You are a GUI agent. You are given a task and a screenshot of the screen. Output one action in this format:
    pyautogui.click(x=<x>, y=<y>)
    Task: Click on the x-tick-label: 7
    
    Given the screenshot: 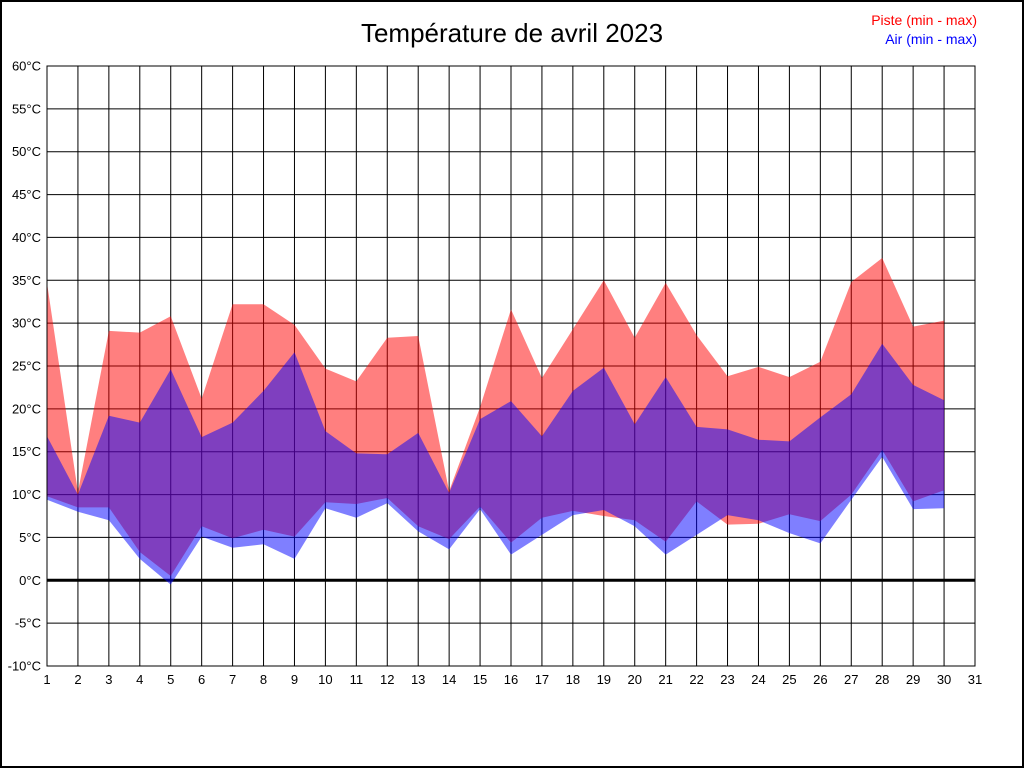 What is the action you would take?
    pyautogui.click(x=232, y=679)
    